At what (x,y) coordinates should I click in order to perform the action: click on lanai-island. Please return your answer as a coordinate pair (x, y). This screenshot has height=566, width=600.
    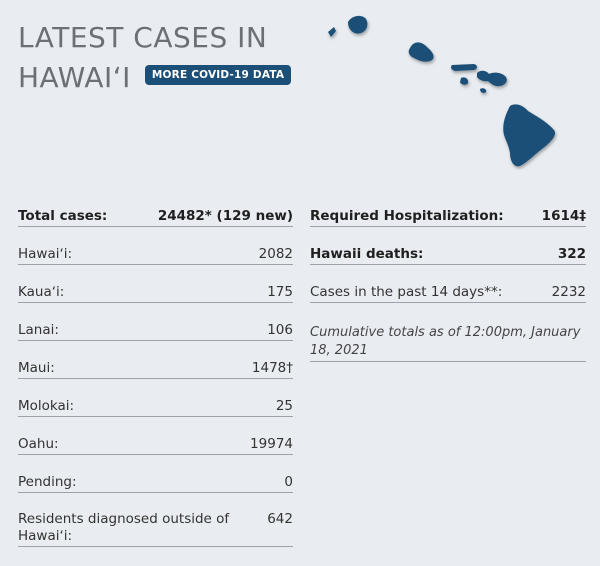
    Looking at the image, I should click on (464, 81).